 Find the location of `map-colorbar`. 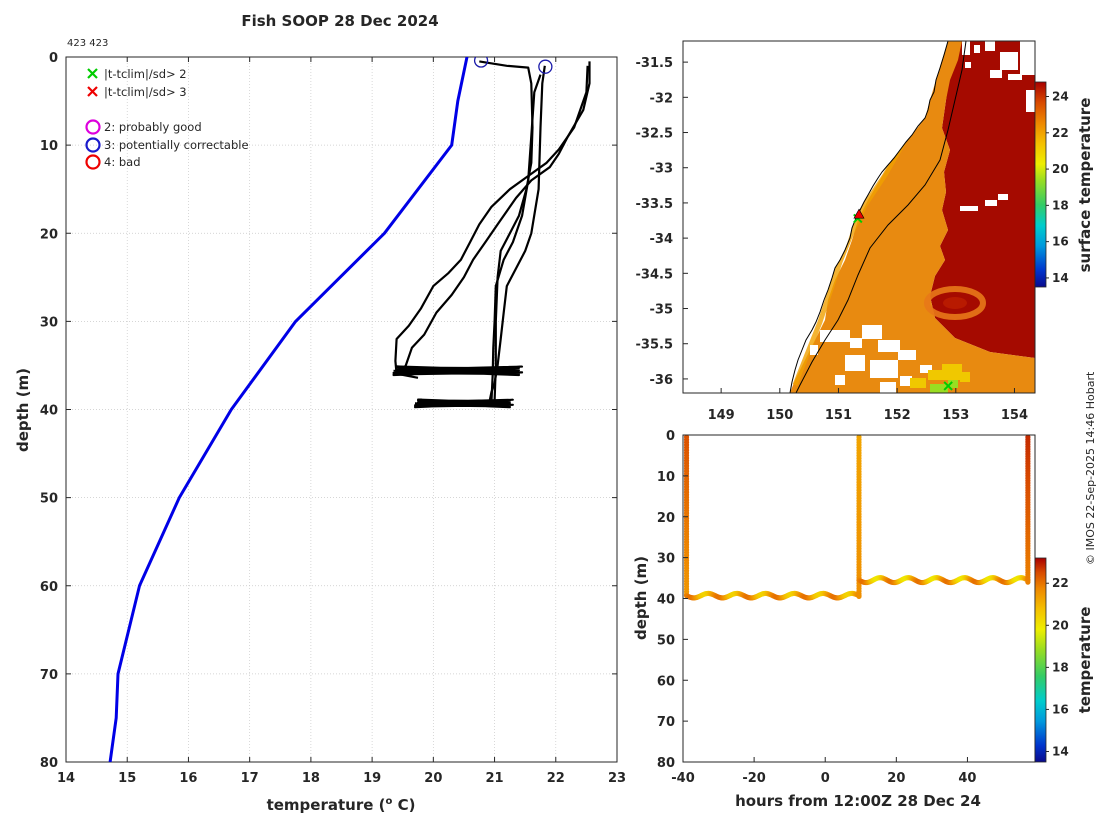

map-colorbar is located at coordinates (1040, 184).